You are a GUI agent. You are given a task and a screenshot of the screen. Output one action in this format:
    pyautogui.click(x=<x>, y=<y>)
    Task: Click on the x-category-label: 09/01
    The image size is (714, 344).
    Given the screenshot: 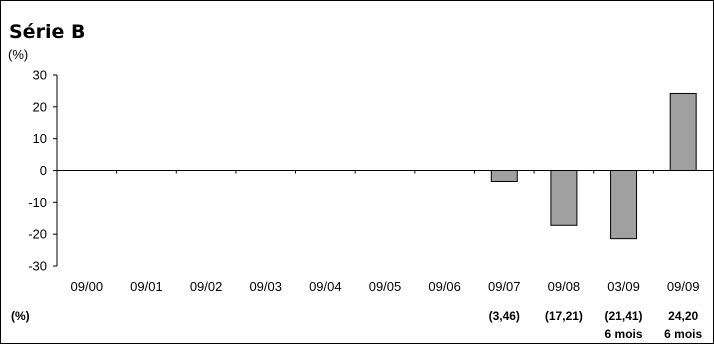 What is the action you would take?
    pyautogui.click(x=146, y=286)
    